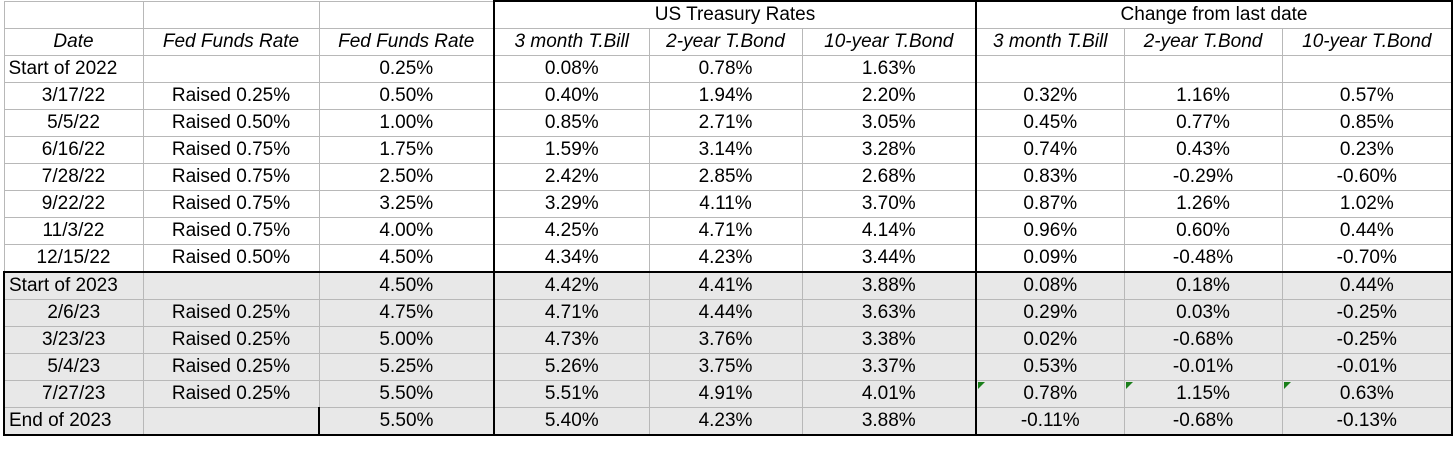 The width and height of the screenshot is (1456, 452). What do you see at coordinates (889, 340) in the screenshot?
I see `cell-tbond-10y: 3.38%` at bounding box center [889, 340].